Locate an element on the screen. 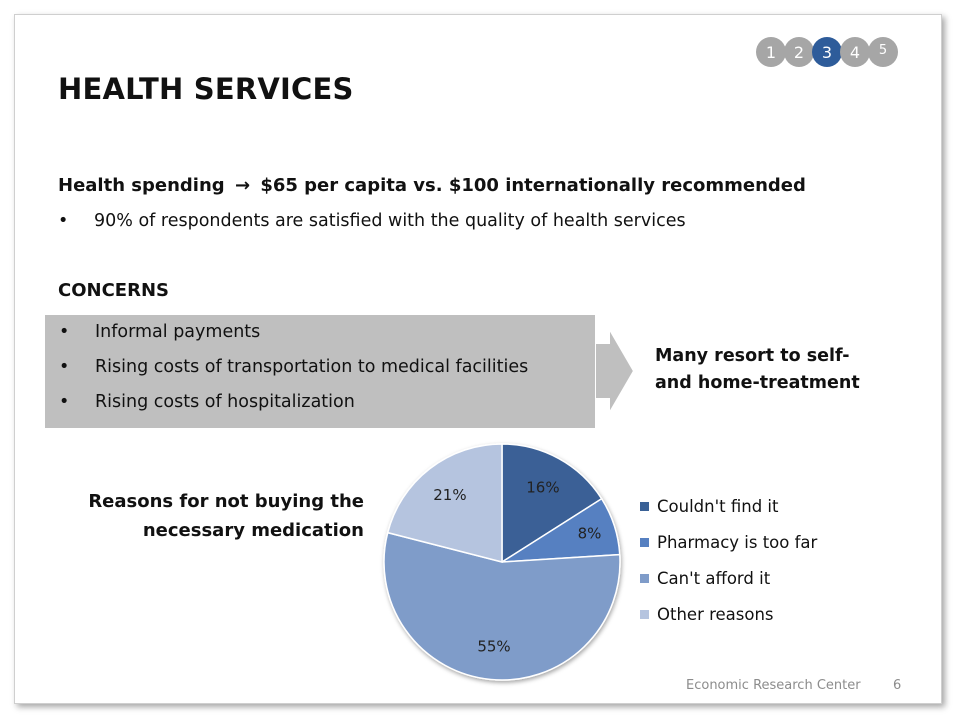 Image resolution: width=960 pixels, height=720 pixels. pager-dot-3: 3 is located at coordinates (827, 52).